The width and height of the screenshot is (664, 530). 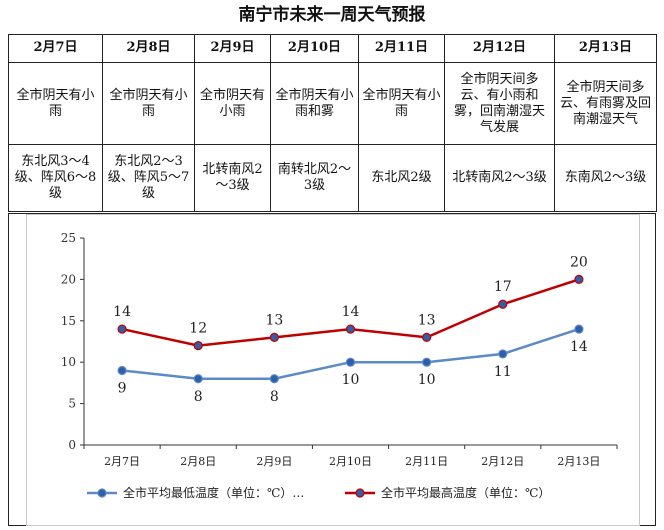 What do you see at coordinates (198, 461) in the screenshot?
I see `x-tick-label: 2月8日` at bounding box center [198, 461].